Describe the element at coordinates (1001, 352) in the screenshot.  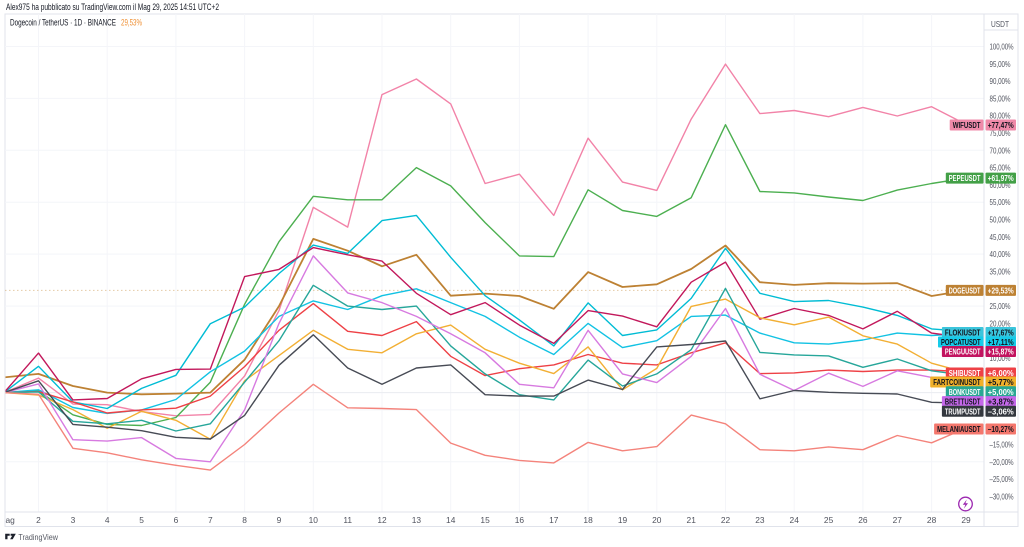
I see `svg-text: +15,87%` at that location.